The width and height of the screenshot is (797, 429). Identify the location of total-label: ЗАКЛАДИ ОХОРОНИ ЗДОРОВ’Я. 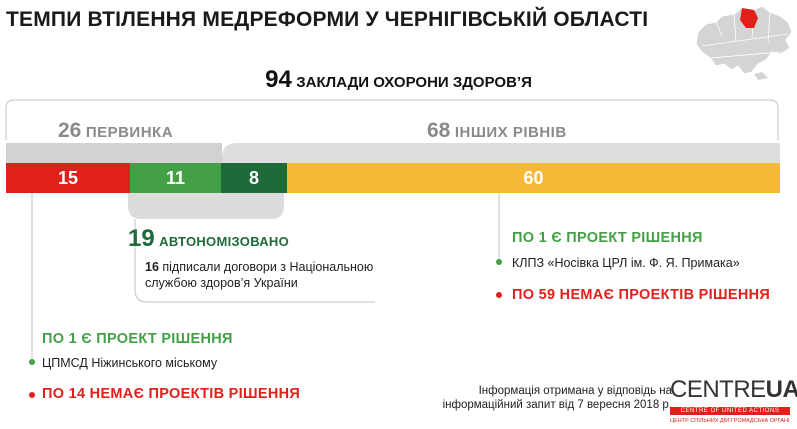
(414, 82).